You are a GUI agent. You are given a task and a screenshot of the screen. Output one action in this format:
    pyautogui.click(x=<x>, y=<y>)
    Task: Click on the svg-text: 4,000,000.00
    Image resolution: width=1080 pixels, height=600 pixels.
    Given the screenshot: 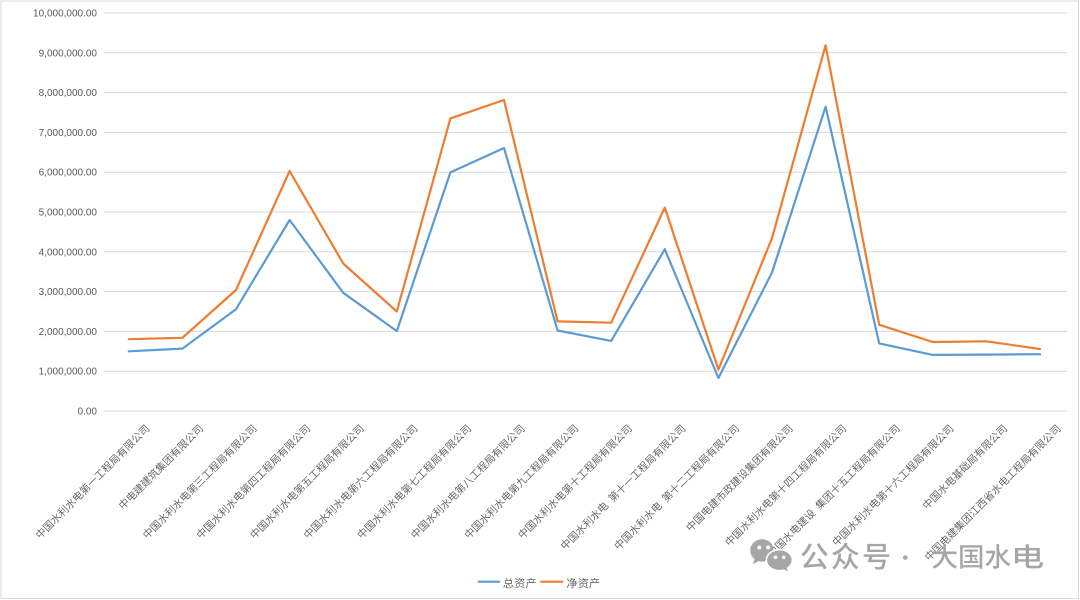 What is the action you would take?
    pyautogui.click(x=68, y=252)
    